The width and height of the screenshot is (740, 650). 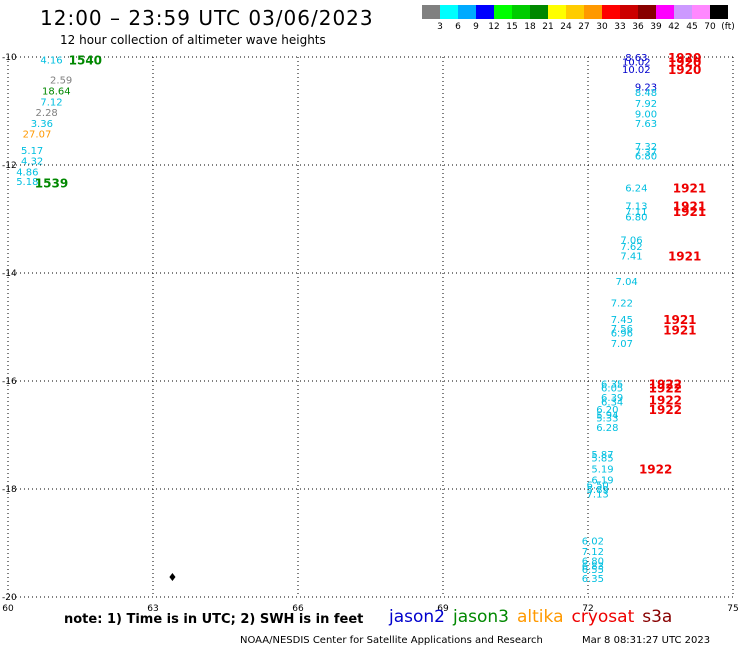 I want to click on wave-height-label: 7.92, so click(x=646, y=104).